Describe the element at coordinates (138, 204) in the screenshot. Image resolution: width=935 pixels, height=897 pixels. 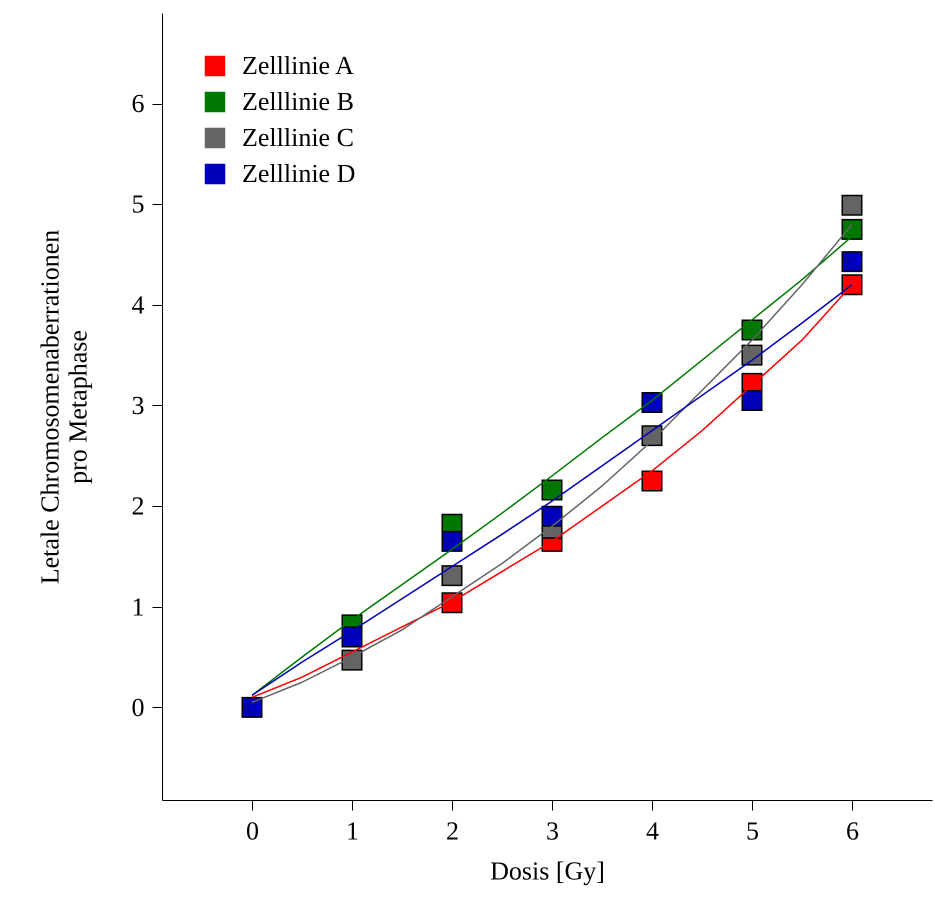
I see `y-tick-label: 5` at that location.